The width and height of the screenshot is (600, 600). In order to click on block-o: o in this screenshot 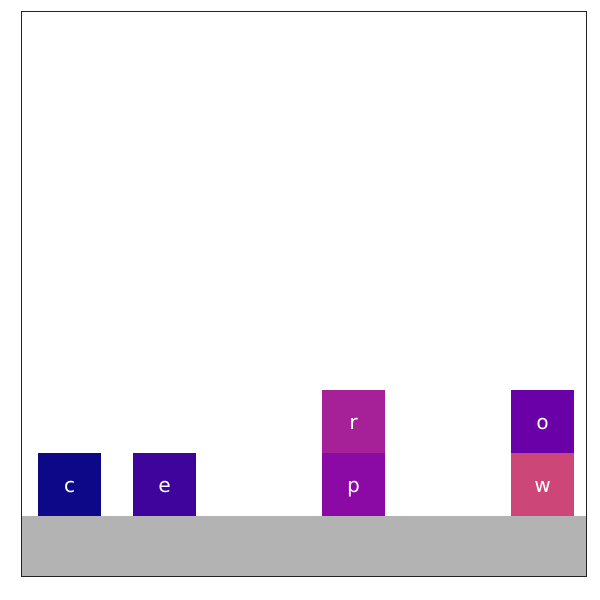, I will do `click(542, 421)`.